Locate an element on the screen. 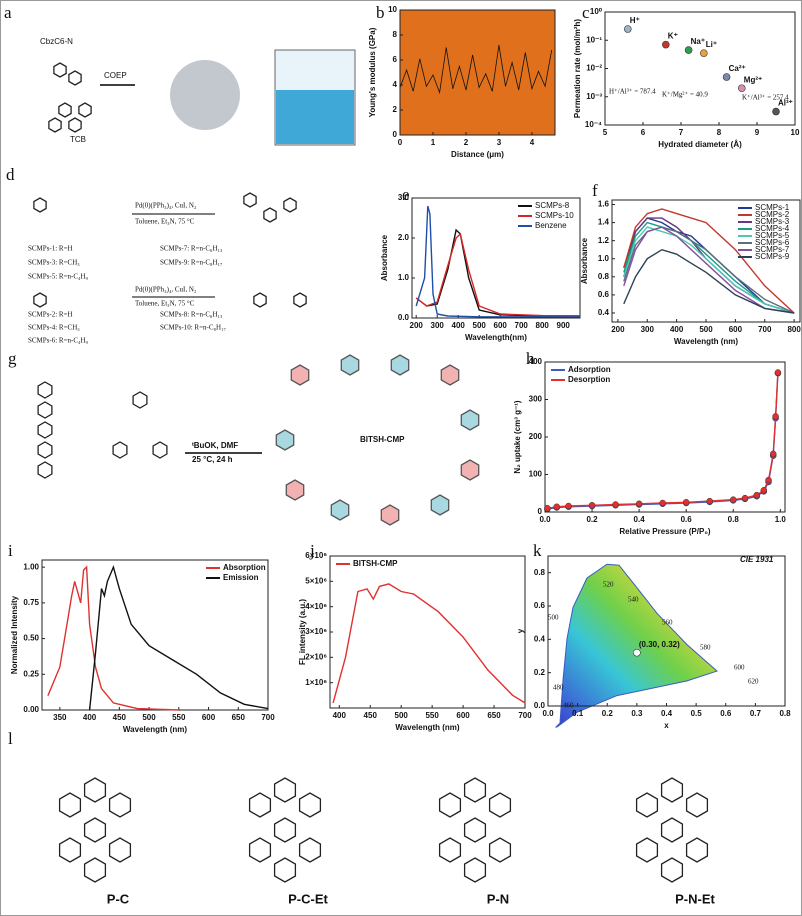 Image resolution: width=802 pixels, height=916 pixels. condition: ᵗBuOK, DMF is located at coordinates (215, 445).